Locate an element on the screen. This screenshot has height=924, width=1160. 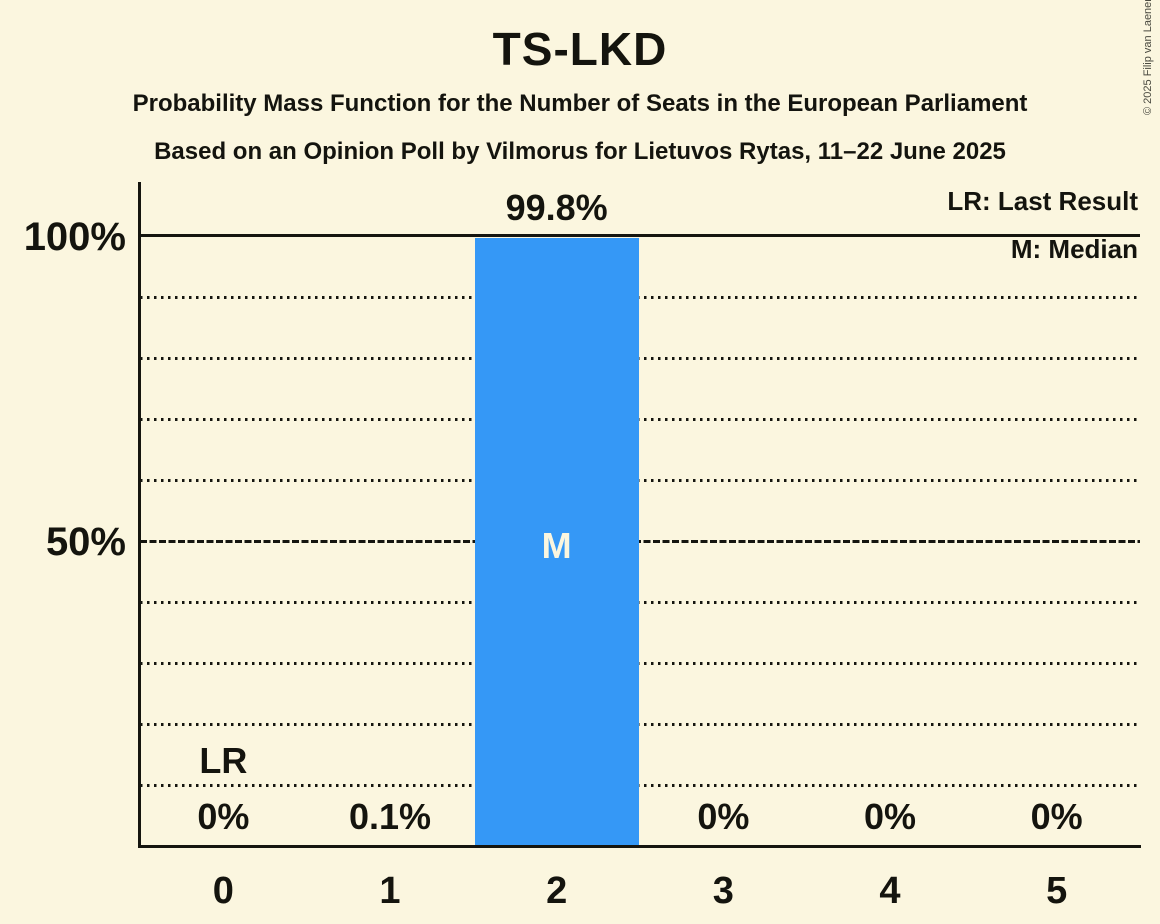
x-tick-label-5: 5 is located at coordinates (1057, 891).